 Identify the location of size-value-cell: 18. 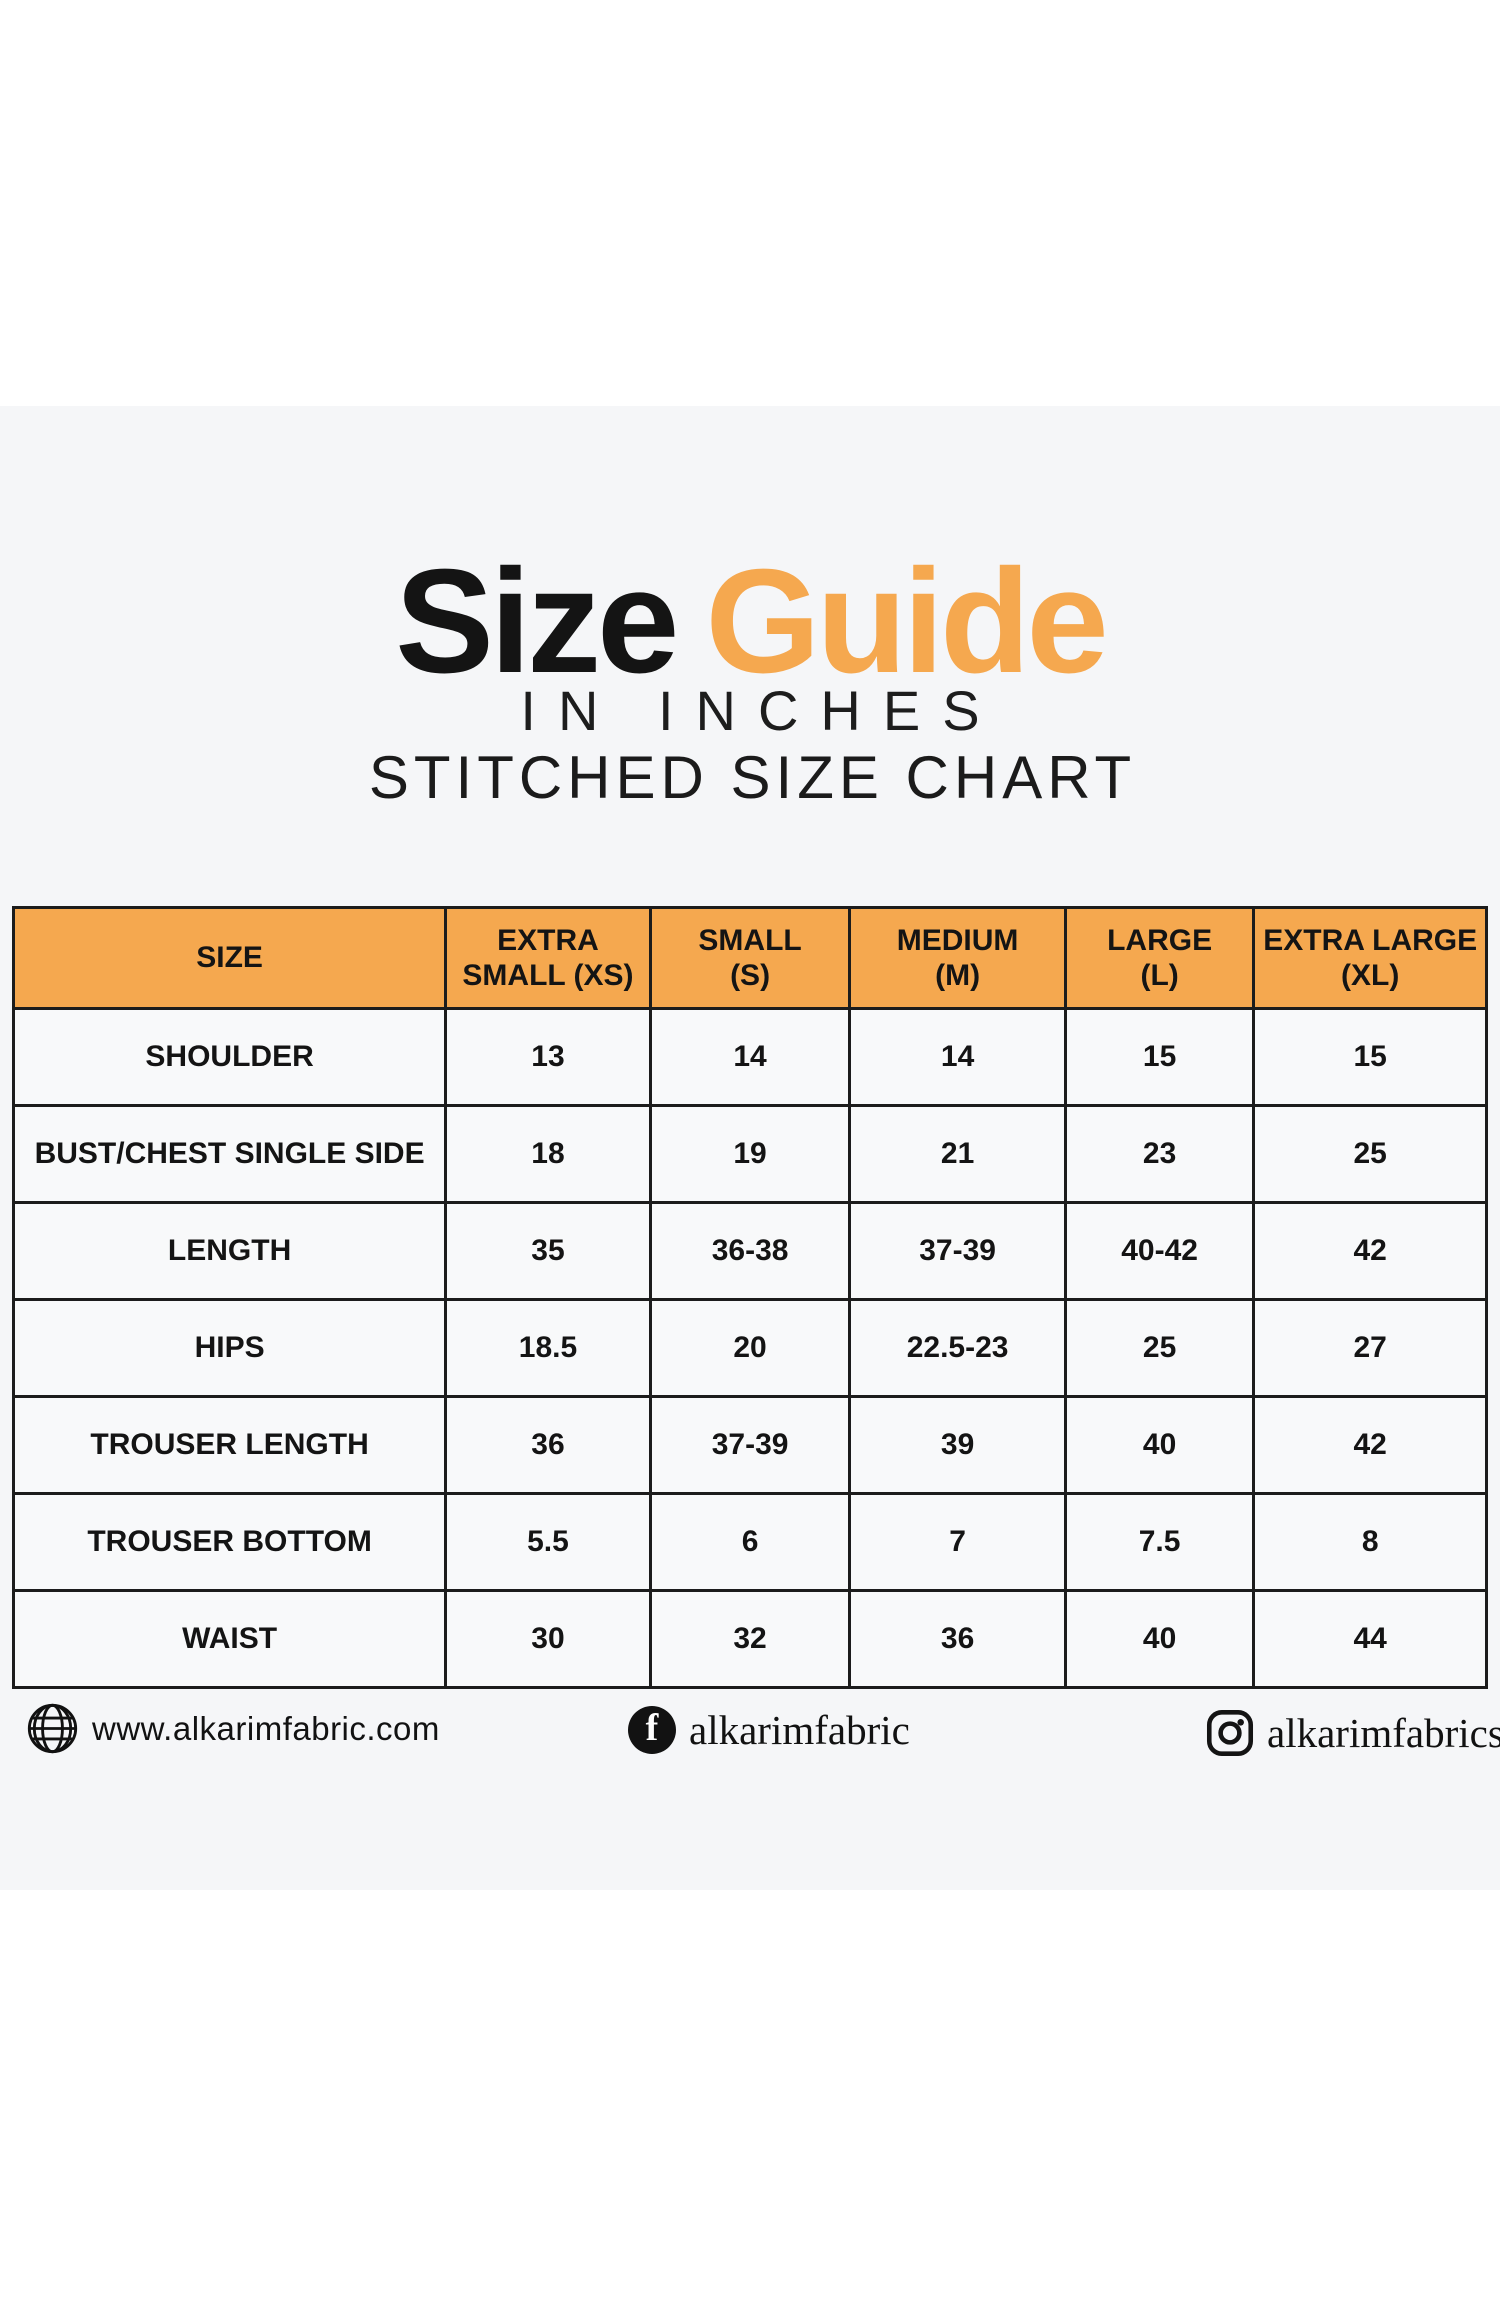
(548, 1154).